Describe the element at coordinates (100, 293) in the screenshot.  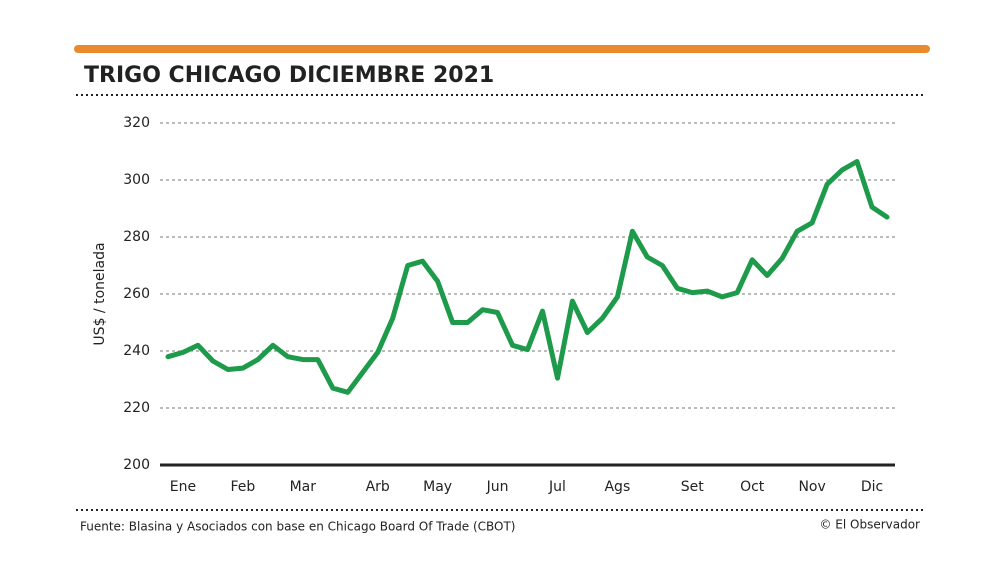
I see `y-axis-label: US$ / tonelada` at that location.